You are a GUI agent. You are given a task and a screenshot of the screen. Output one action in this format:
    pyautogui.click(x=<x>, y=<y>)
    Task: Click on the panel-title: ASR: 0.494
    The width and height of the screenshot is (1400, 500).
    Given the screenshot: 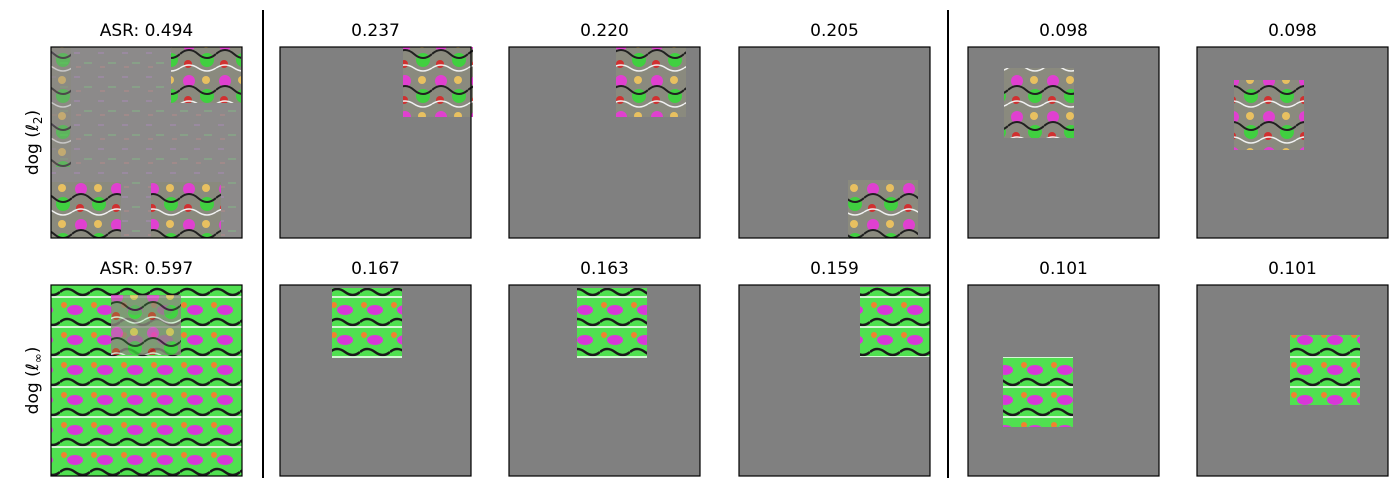 What is the action you would take?
    pyautogui.click(x=147, y=31)
    